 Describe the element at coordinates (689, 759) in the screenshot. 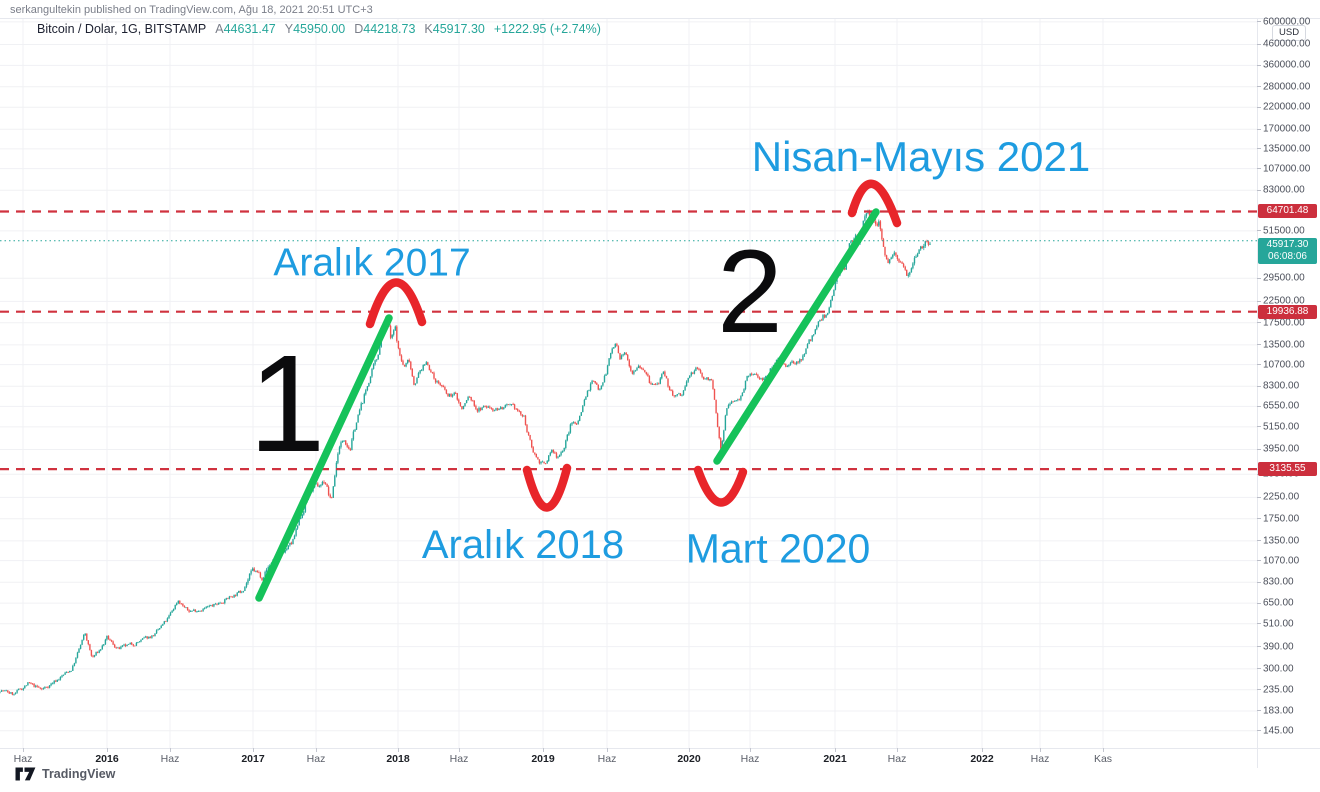

I see `time-tick-label: 2020` at that location.